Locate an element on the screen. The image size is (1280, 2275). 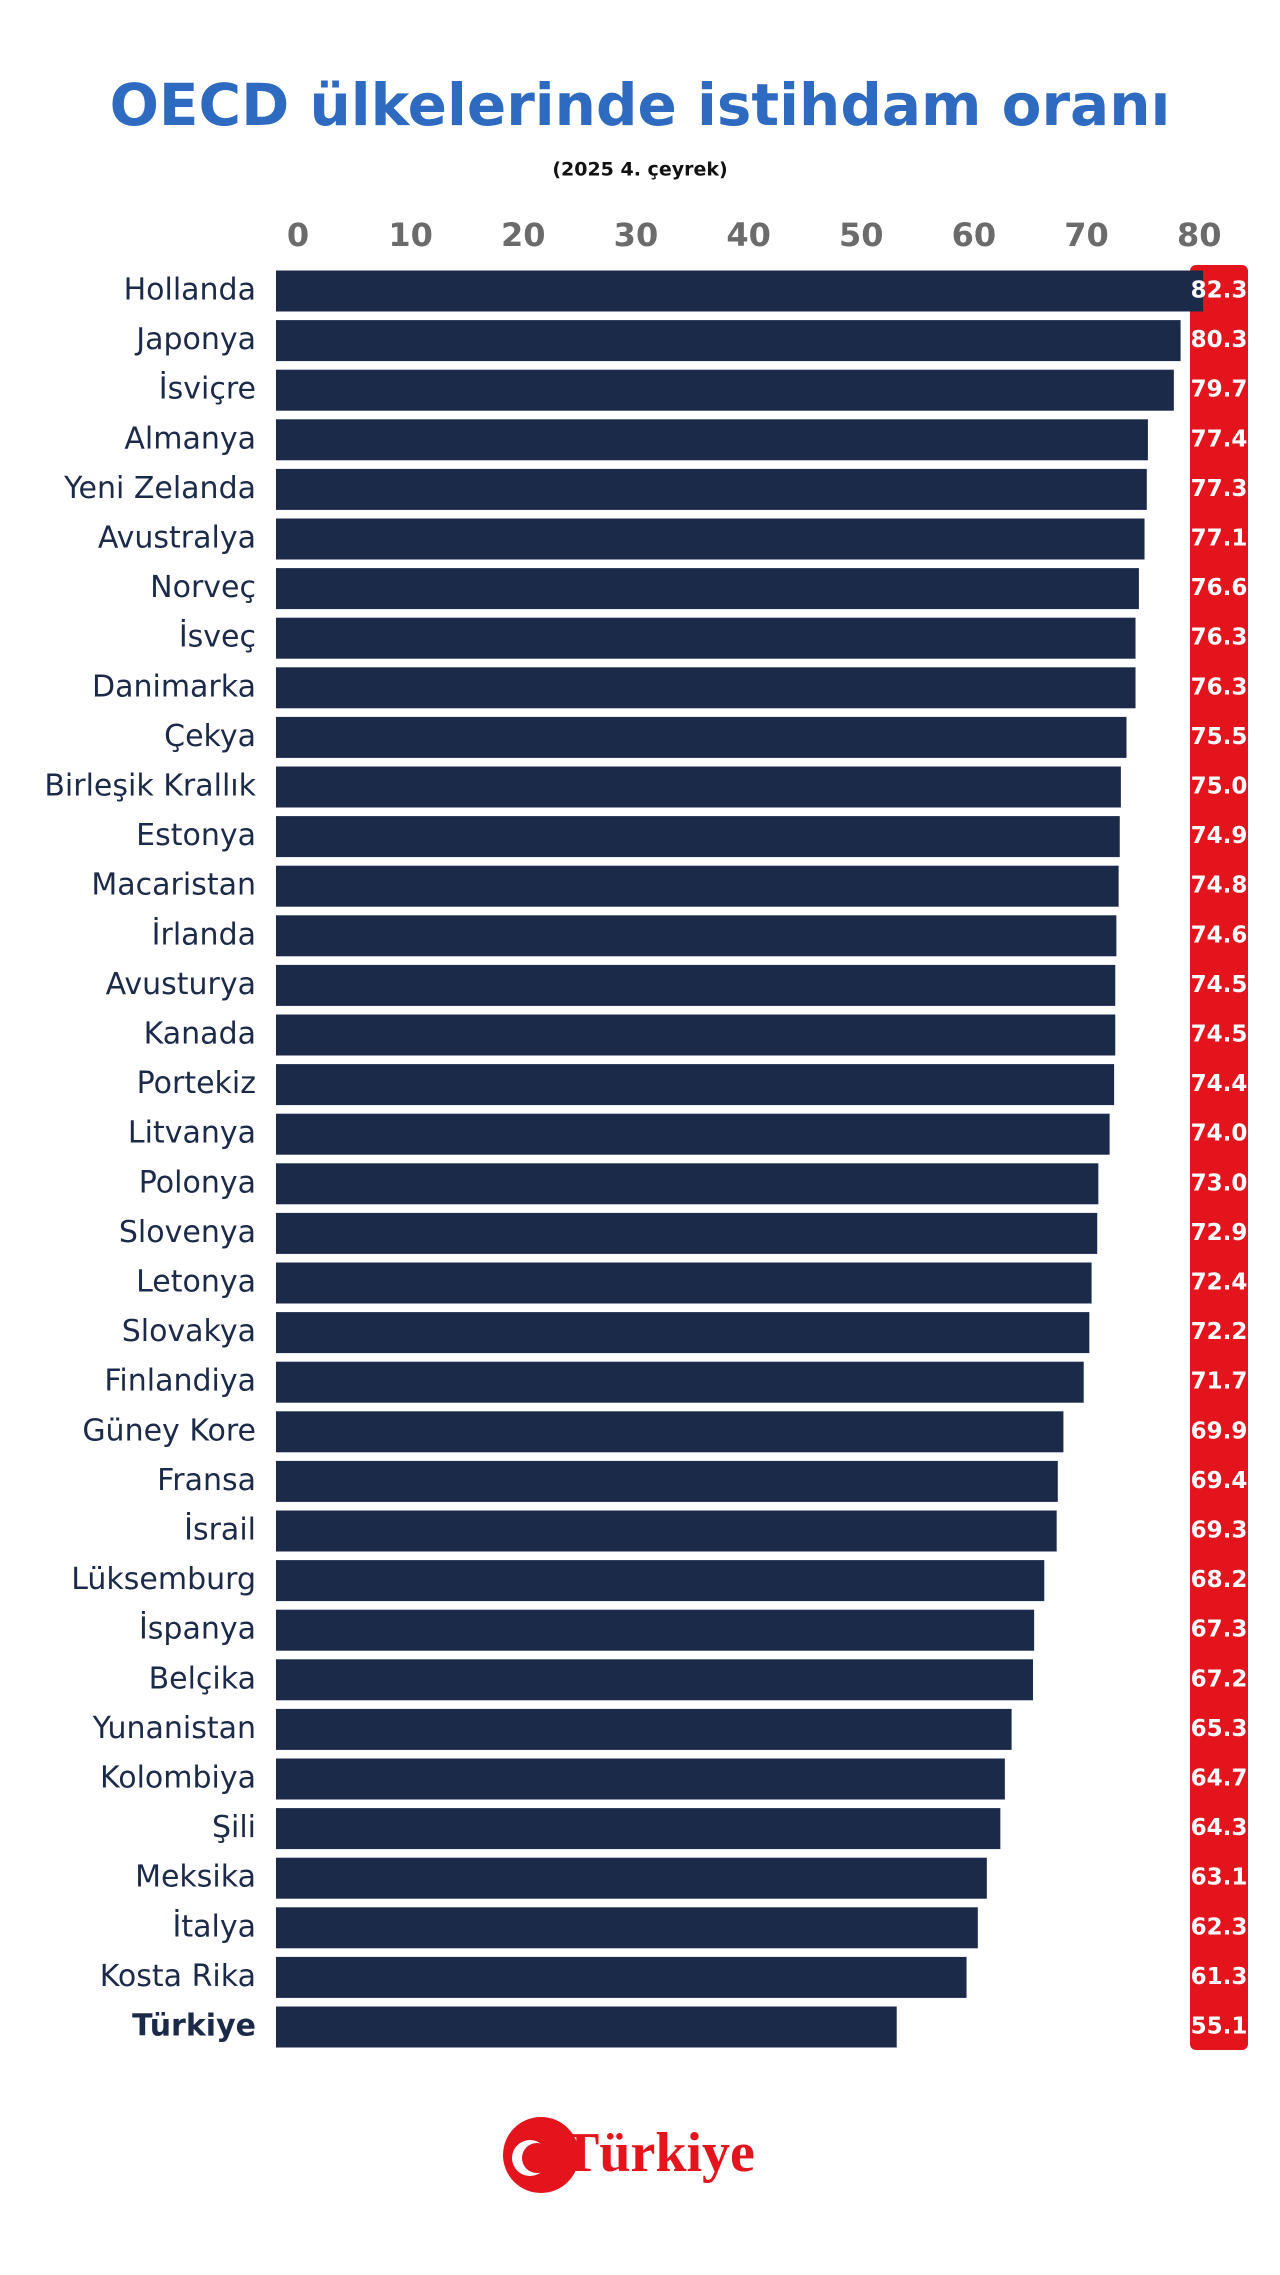
y-tick-label: Litvanya is located at coordinates (192, 1133).